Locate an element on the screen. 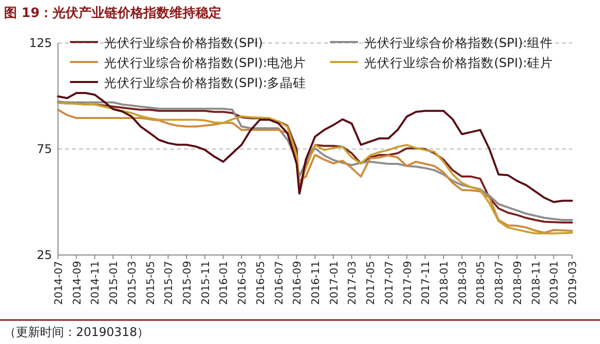 Image resolution: width=600 pixels, height=344 pixels. chart-title: 图 19：光伏产业链价格指数维持稳定 is located at coordinates (113, 13).